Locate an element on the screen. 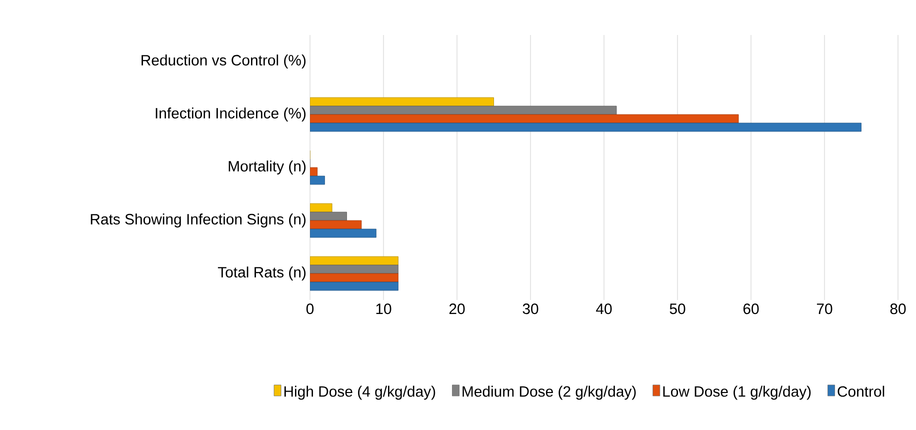  x-tick-label: 40 is located at coordinates (604, 309).